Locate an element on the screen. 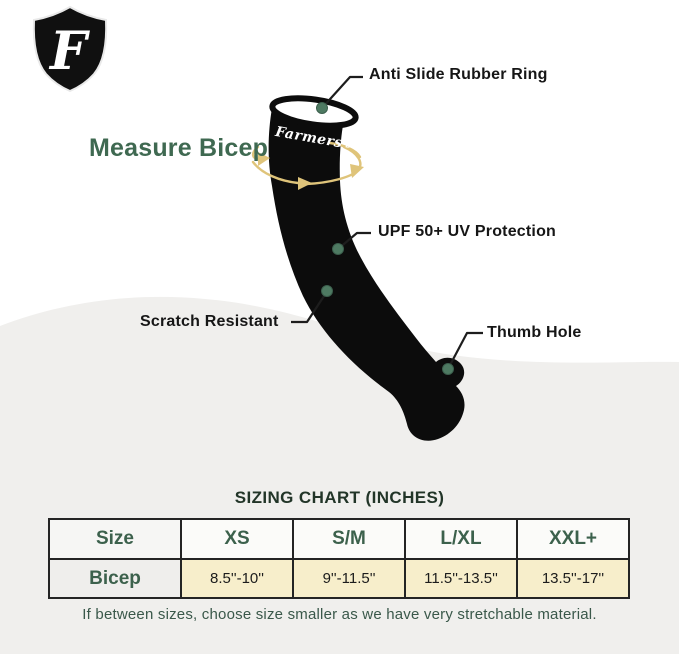 This screenshot has width=679, height=654. sizing-table-header-row: Size XS S/M L/XL XXL+ is located at coordinates (339, 539).